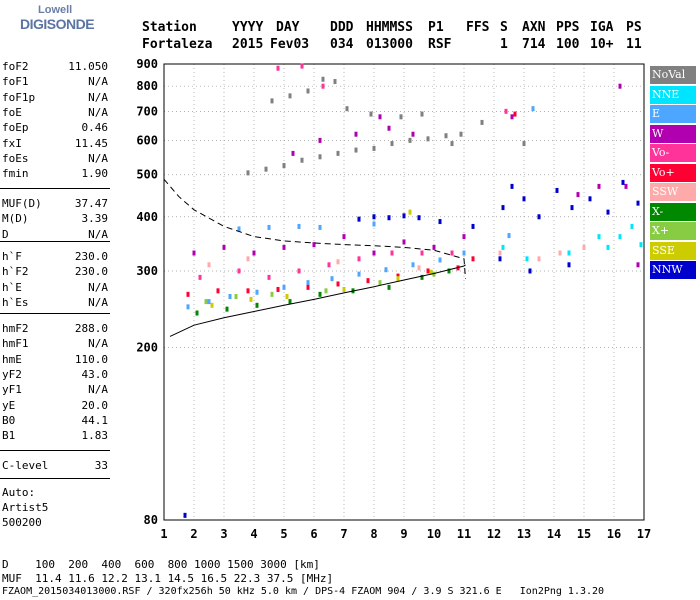  I want to click on param-value: 44.1, so click(95, 420).